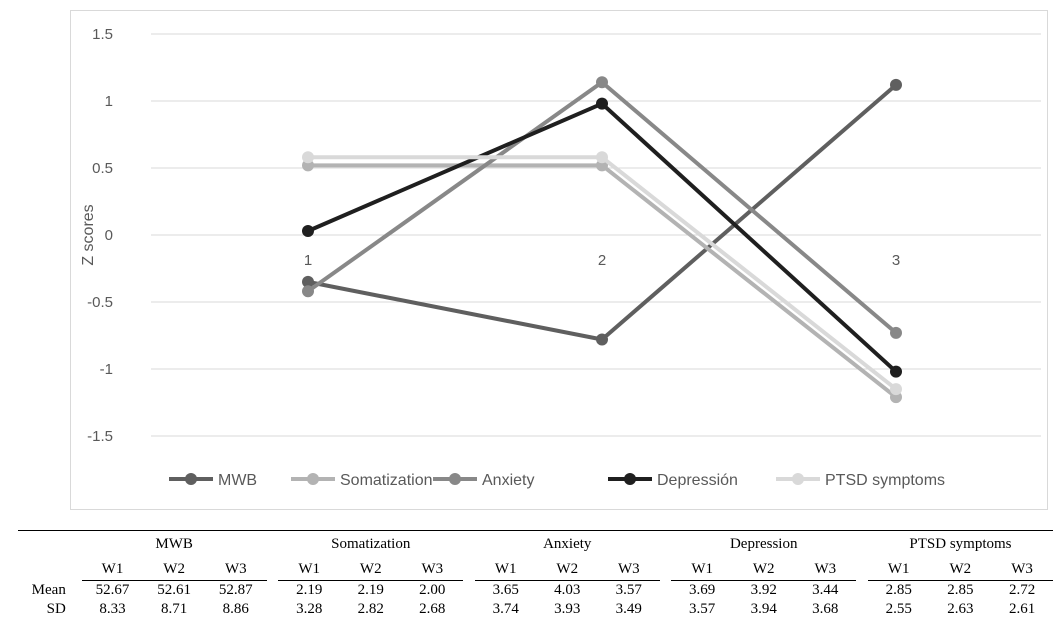 This screenshot has height=625, width=1053. Describe the element at coordinates (309, 609) in the screenshot. I see `table-cell: 3.28` at that location.